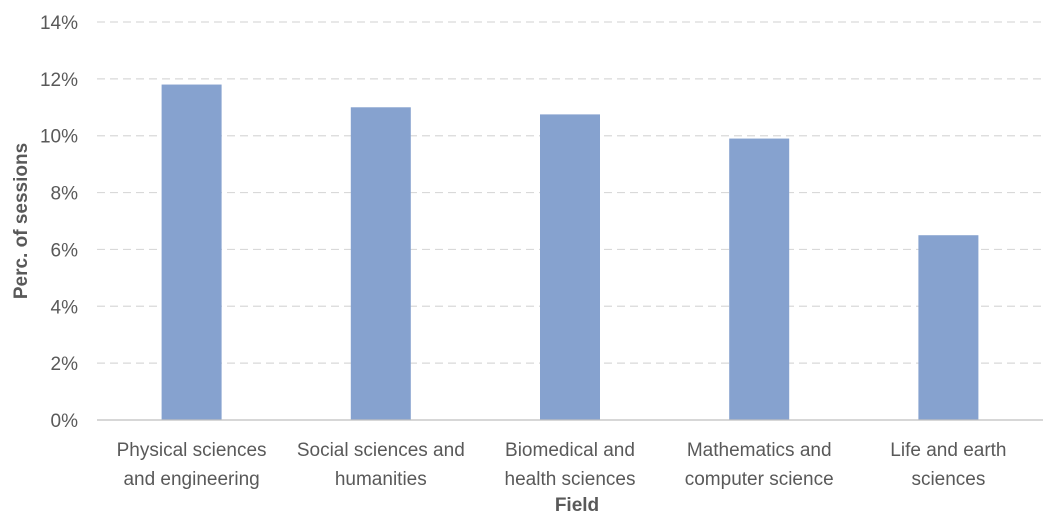  What do you see at coordinates (948, 479) in the screenshot?
I see `x-tick-label-line: sciences` at bounding box center [948, 479].